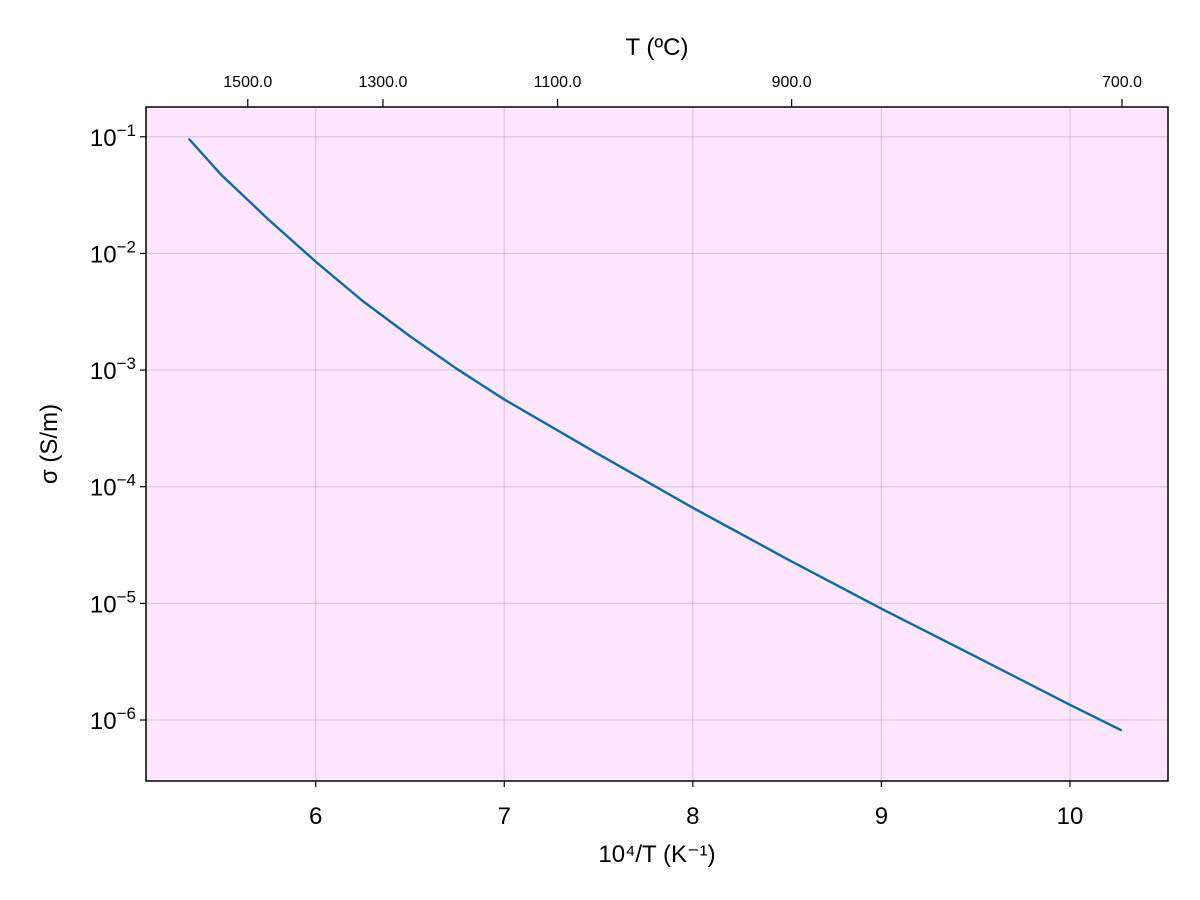 Image resolution: width=1200 pixels, height=900 pixels. What do you see at coordinates (315, 816) in the screenshot?
I see `x-tick-label: 6` at bounding box center [315, 816].